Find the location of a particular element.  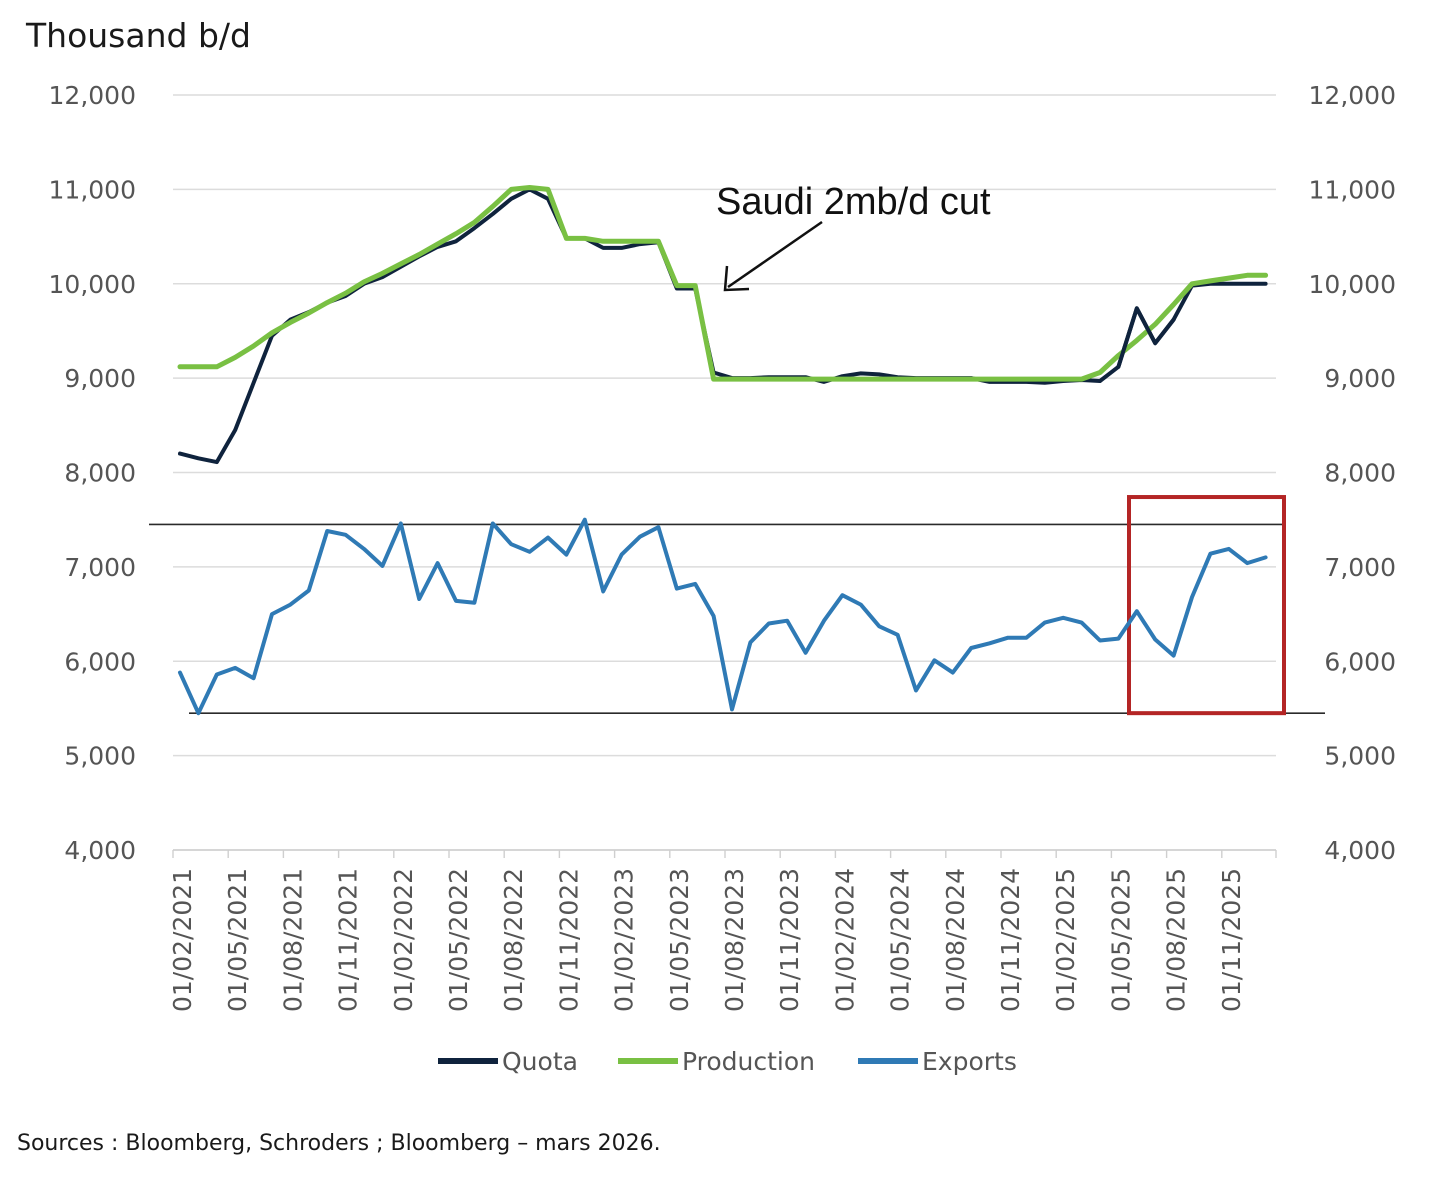

x-tick-label: 01/05/2022 is located at coordinates (458, 940).